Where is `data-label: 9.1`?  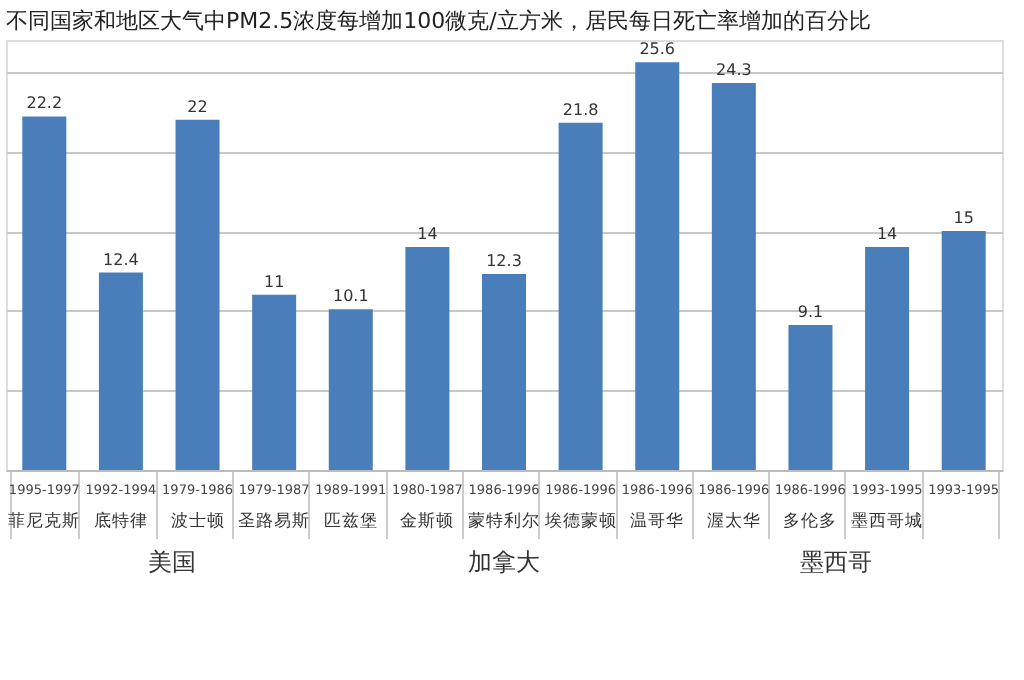 data-label: 9.1 is located at coordinates (810, 312).